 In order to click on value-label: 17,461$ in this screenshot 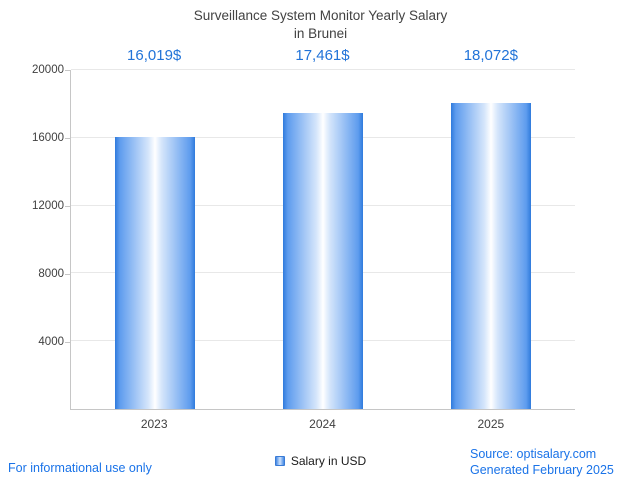, I will do `click(322, 55)`.